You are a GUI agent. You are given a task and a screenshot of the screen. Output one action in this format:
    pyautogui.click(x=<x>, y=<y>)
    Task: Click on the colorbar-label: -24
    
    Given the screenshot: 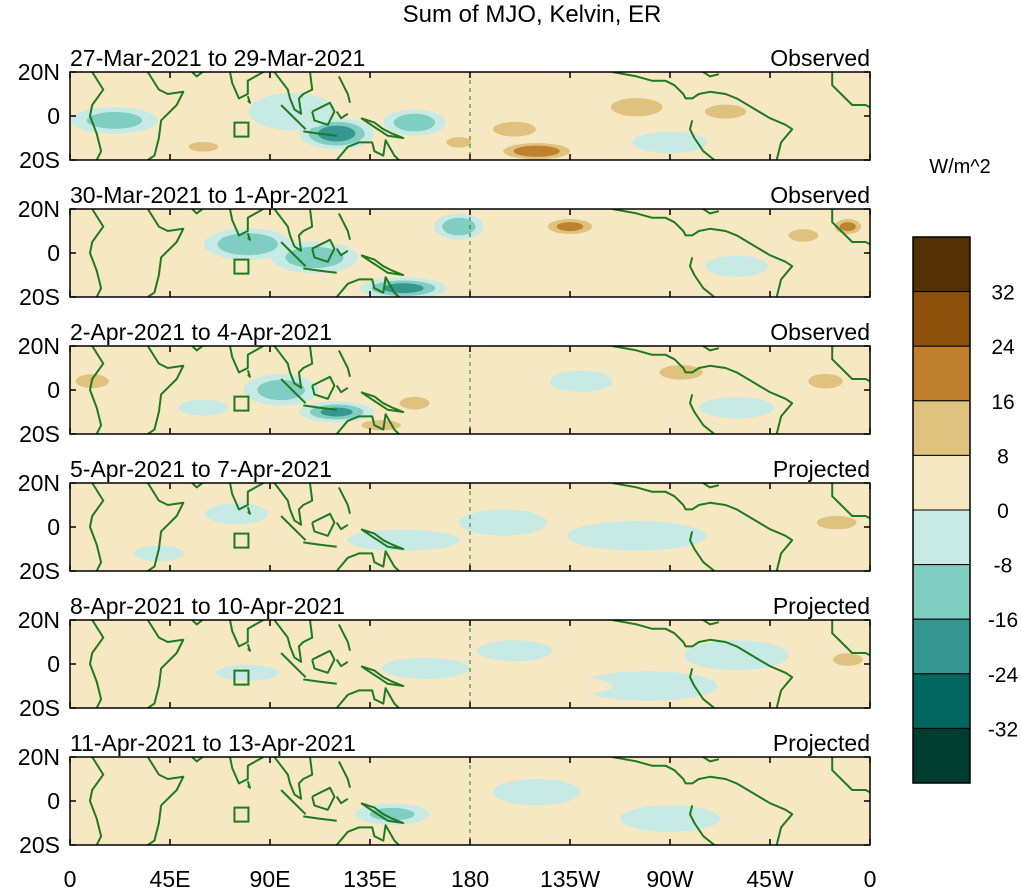 What is the action you would take?
    pyautogui.click(x=1003, y=675)
    